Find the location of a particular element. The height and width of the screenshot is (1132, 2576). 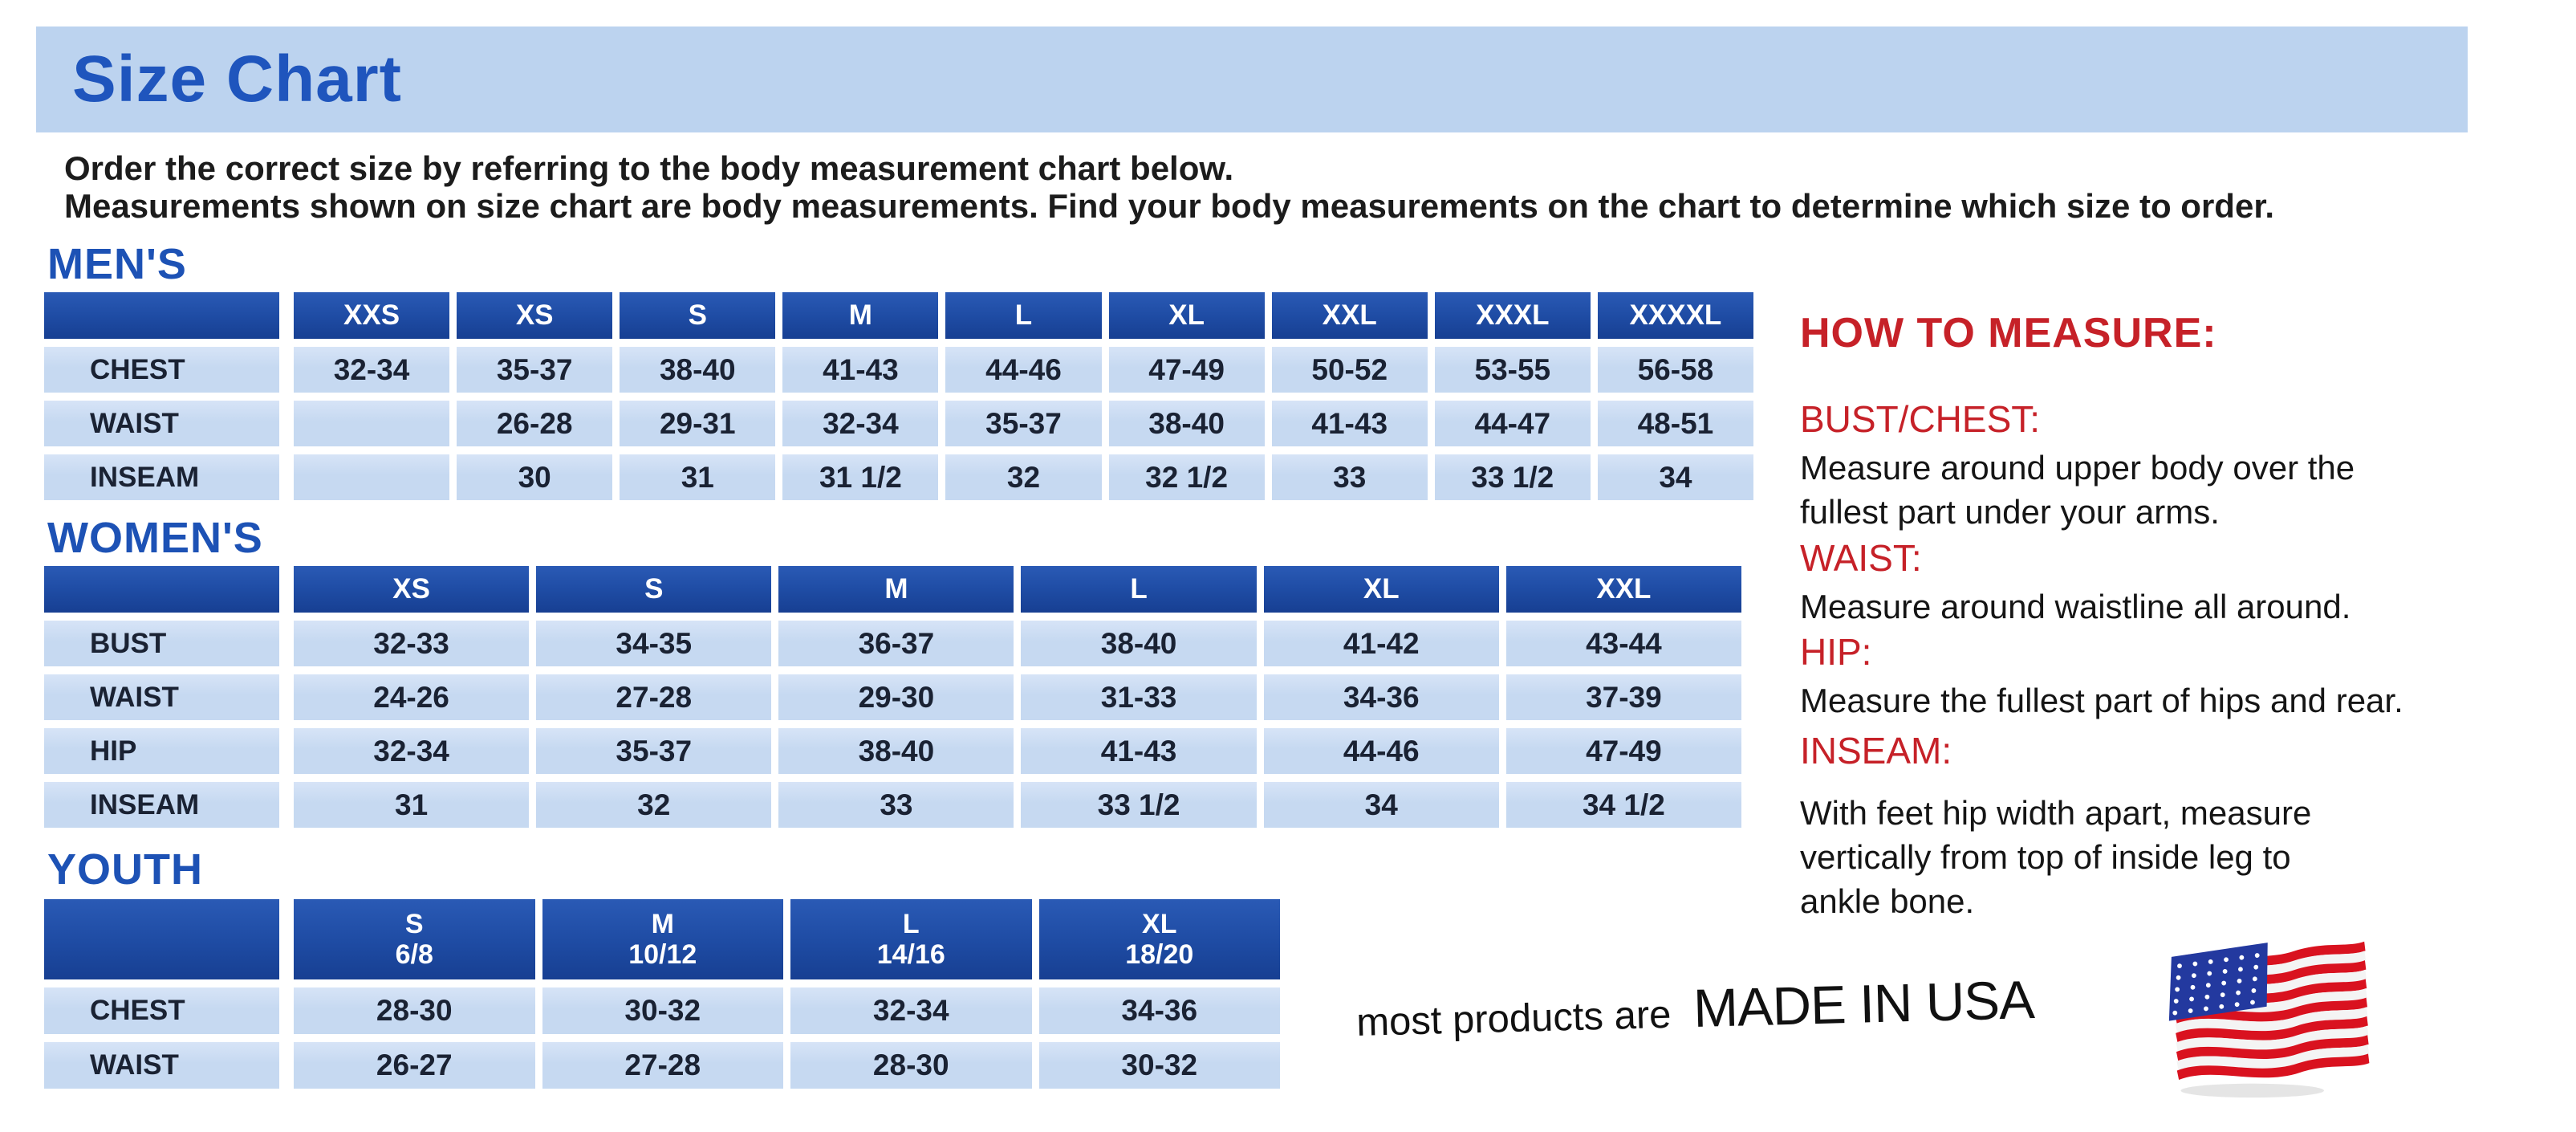

mens-cell: 29-31 is located at coordinates (698, 423).